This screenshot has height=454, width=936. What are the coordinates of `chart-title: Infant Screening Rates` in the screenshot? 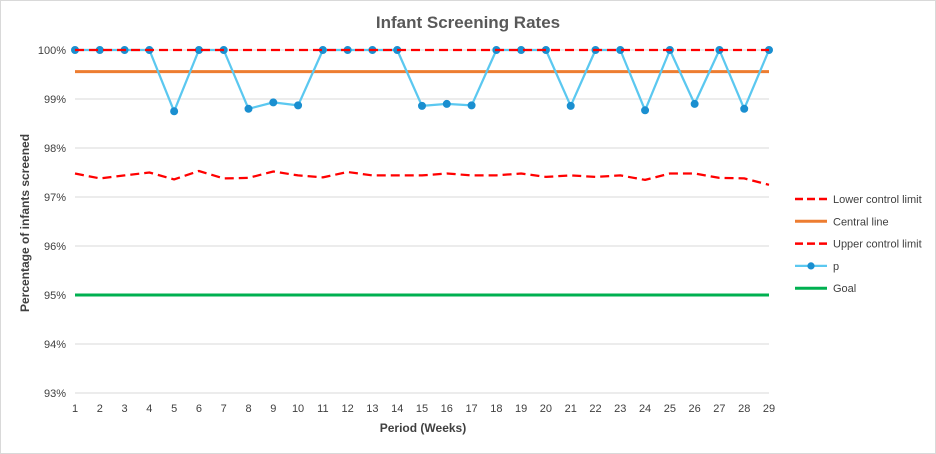 It's located at (468, 22).